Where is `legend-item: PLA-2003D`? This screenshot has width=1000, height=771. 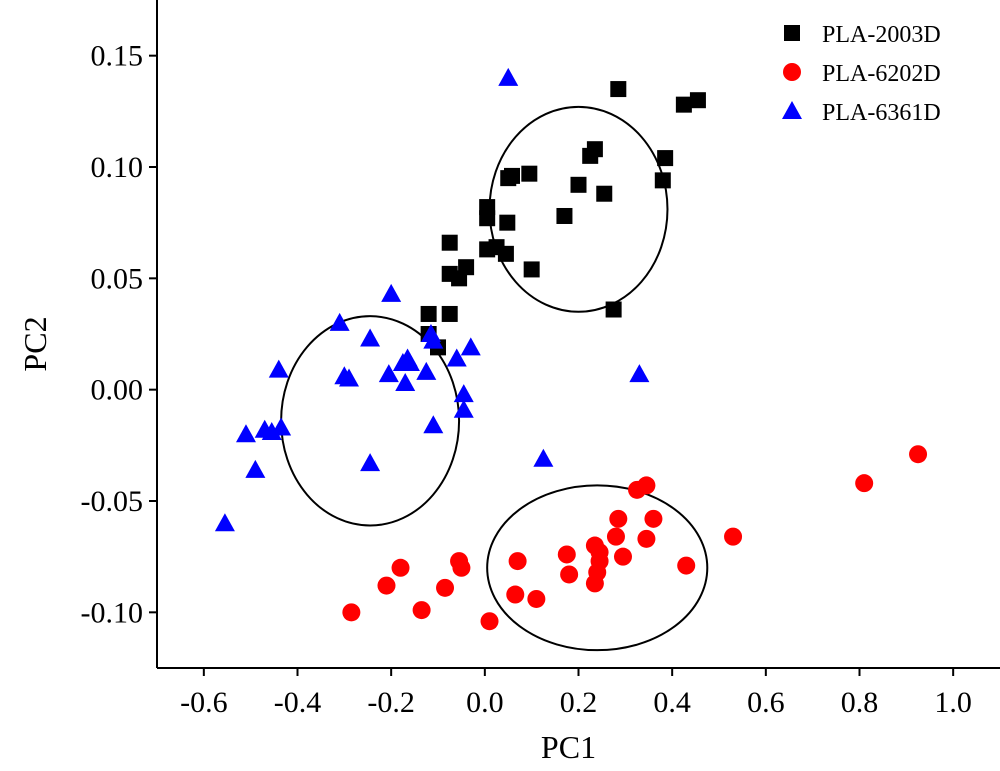
legend-item: PLA-2003D is located at coordinates (862, 35).